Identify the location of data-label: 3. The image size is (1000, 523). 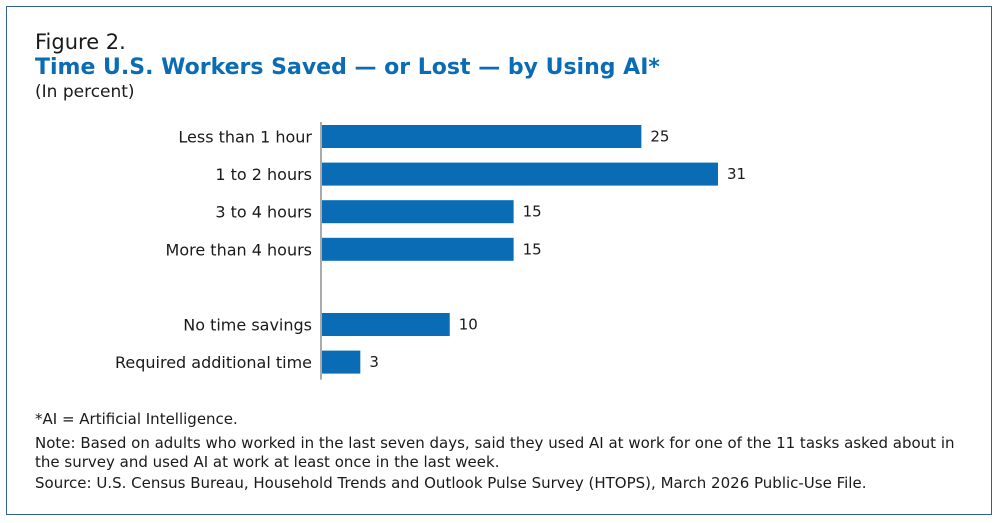
(374, 362).